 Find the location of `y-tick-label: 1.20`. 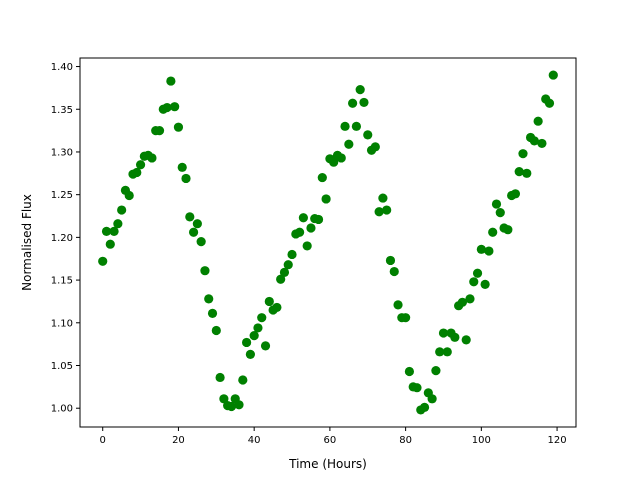

y-tick-label: 1.20 is located at coordinates (62, 238).